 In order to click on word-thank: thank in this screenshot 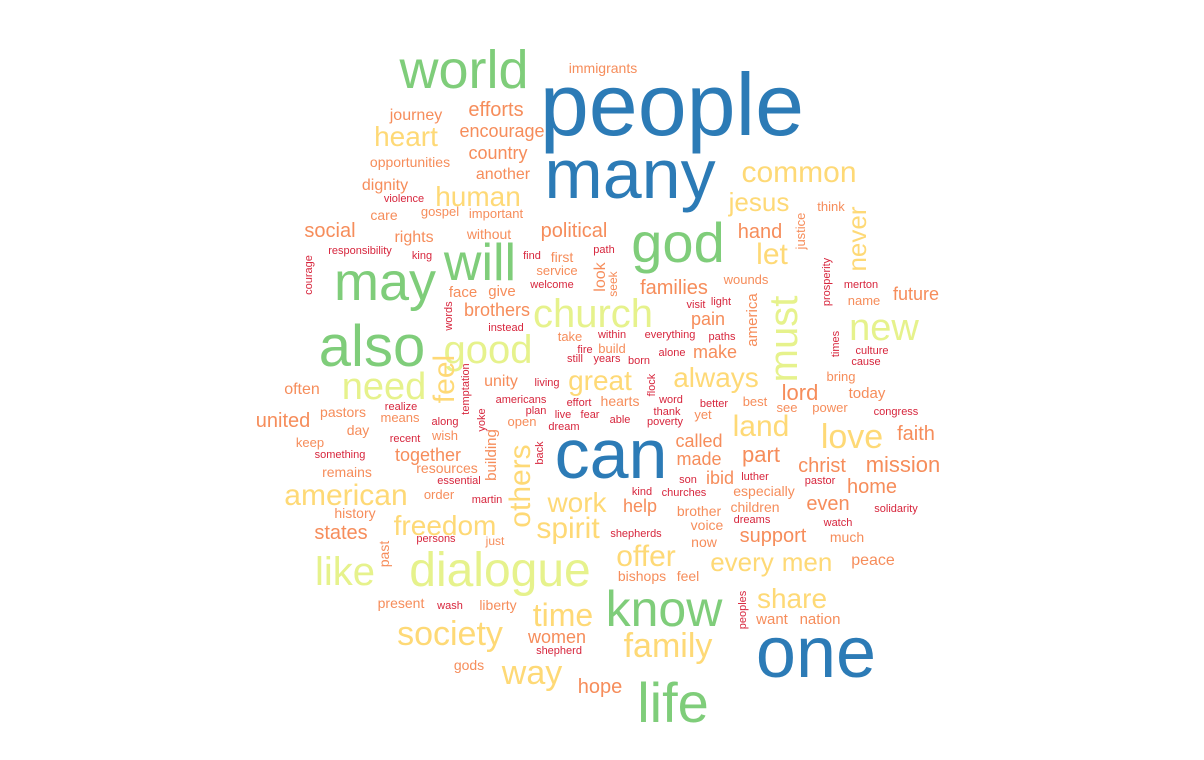, I will do `click(667, 412)`.